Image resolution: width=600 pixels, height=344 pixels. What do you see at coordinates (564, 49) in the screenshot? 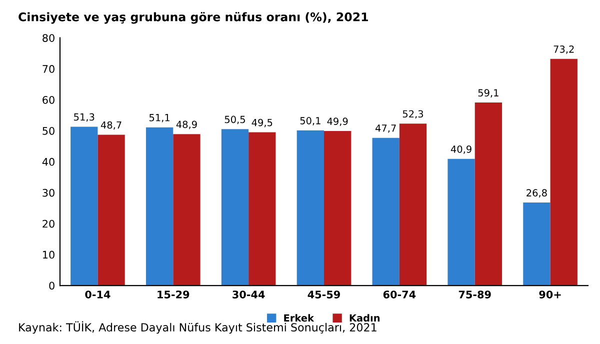
I see `data-label: 73,2` at bounding box center [564, 49].